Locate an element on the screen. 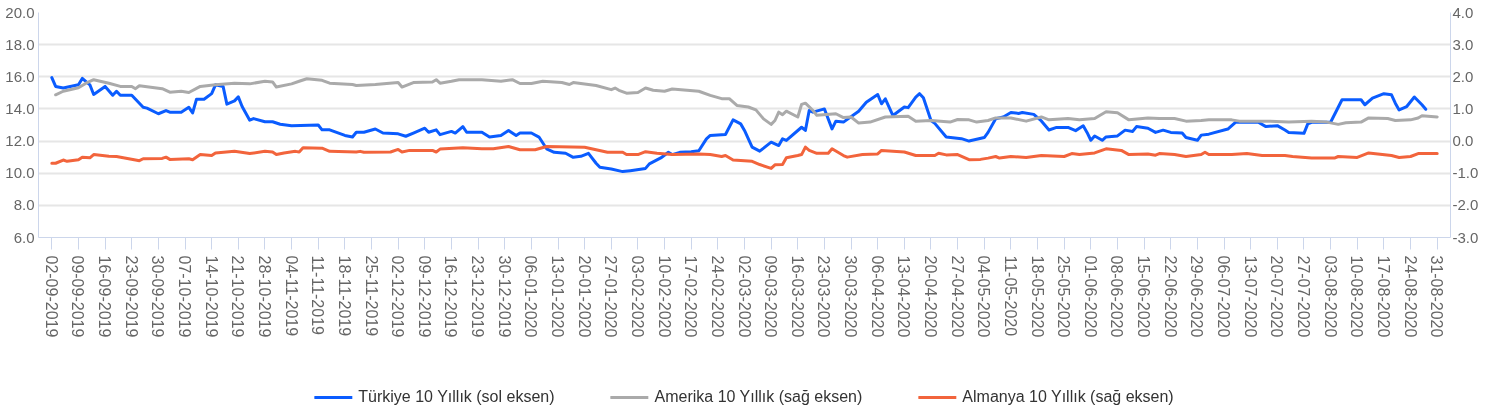 Image resolution: width=1497 pixels, height=410 pixels. x-tick-label: 06-07-2020 is located at coordinates (1224, 296).